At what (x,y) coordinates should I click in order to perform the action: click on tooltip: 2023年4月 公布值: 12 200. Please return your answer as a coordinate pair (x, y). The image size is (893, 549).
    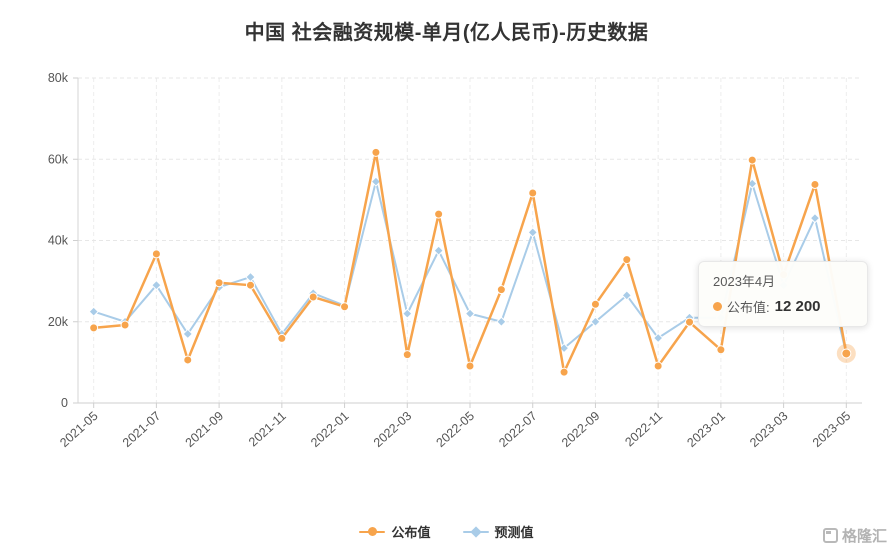
    Looking at the image, I should click on (783, 294).